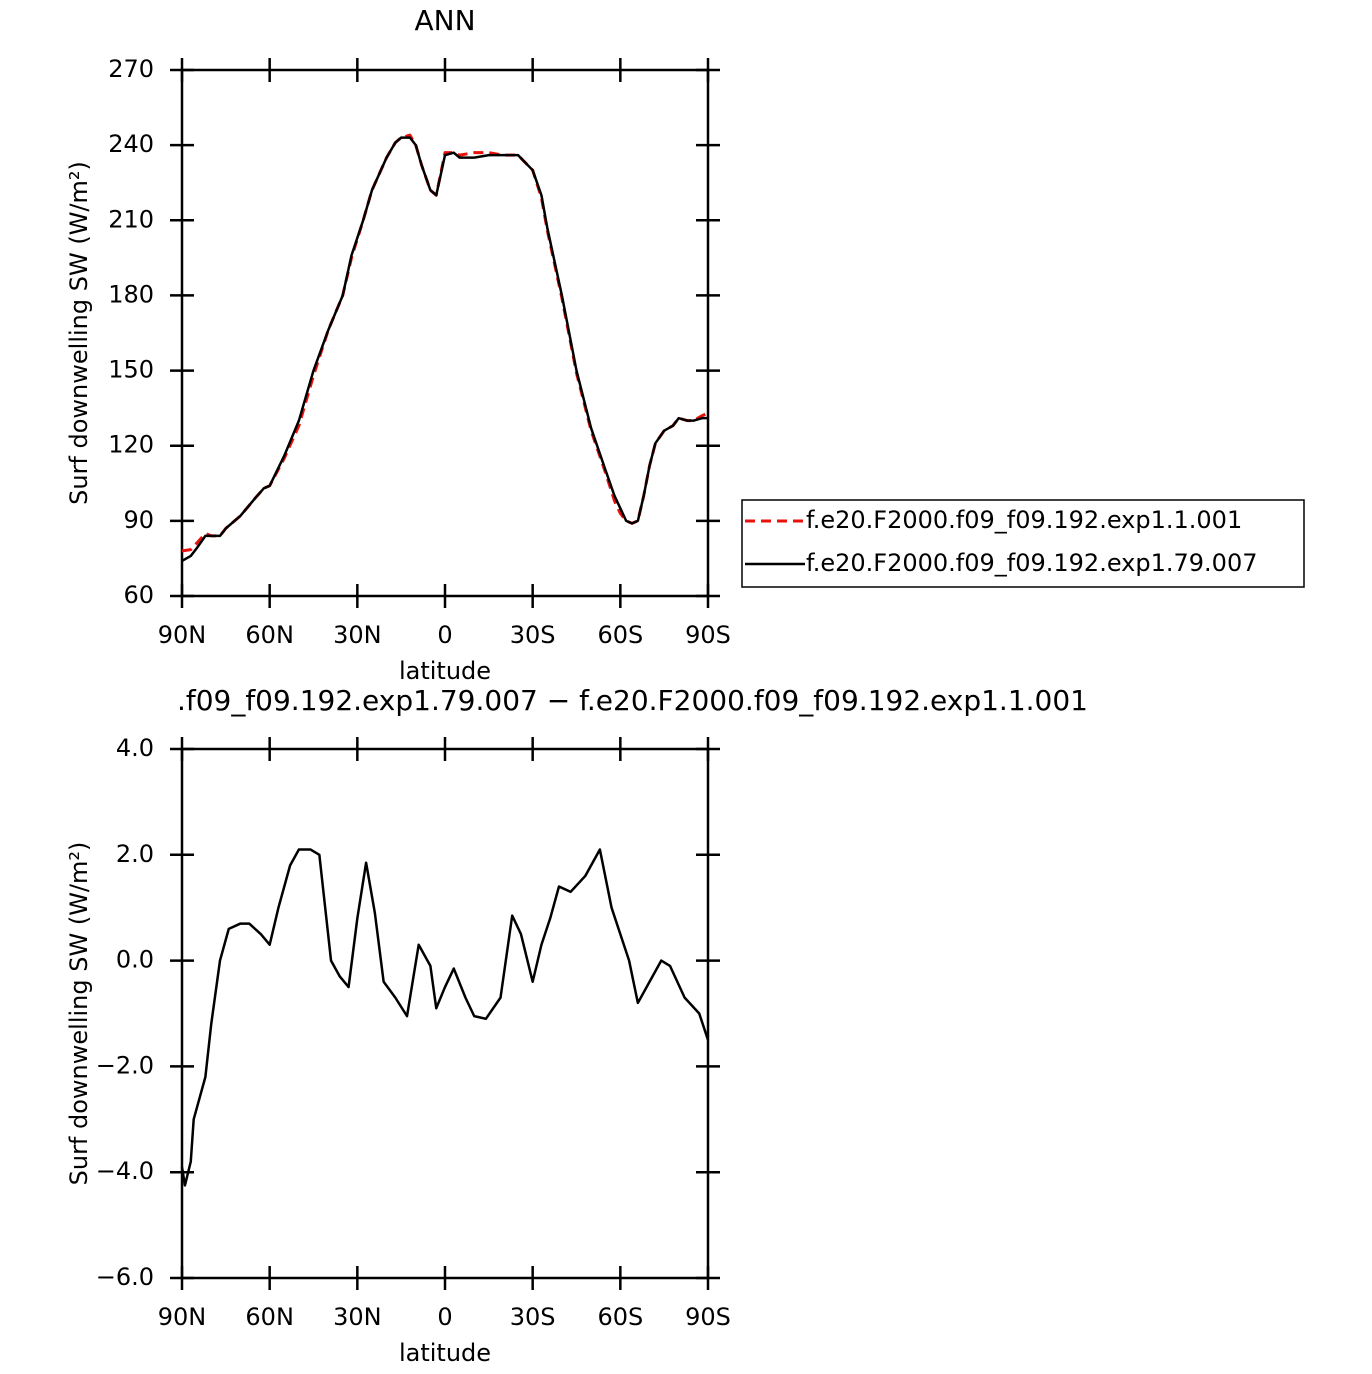 The image size is (1372, 1374). I want to click on y-tick-label: 90, so click(138, 520).